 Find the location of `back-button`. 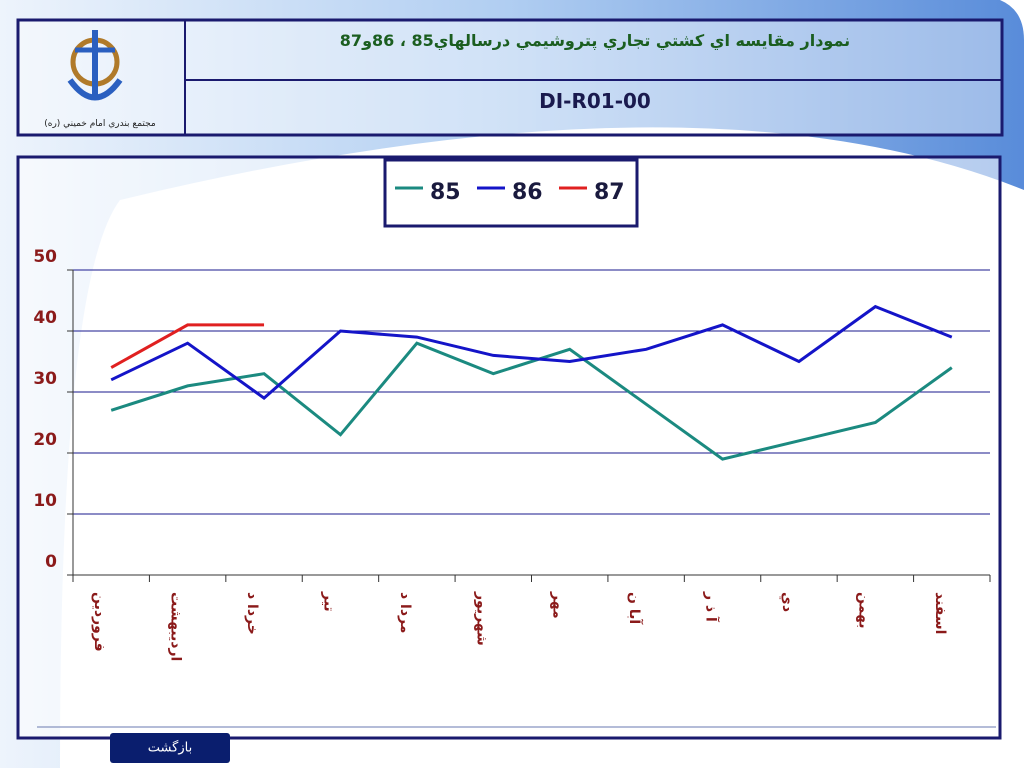

back-button is located at coordinates (170, 748).